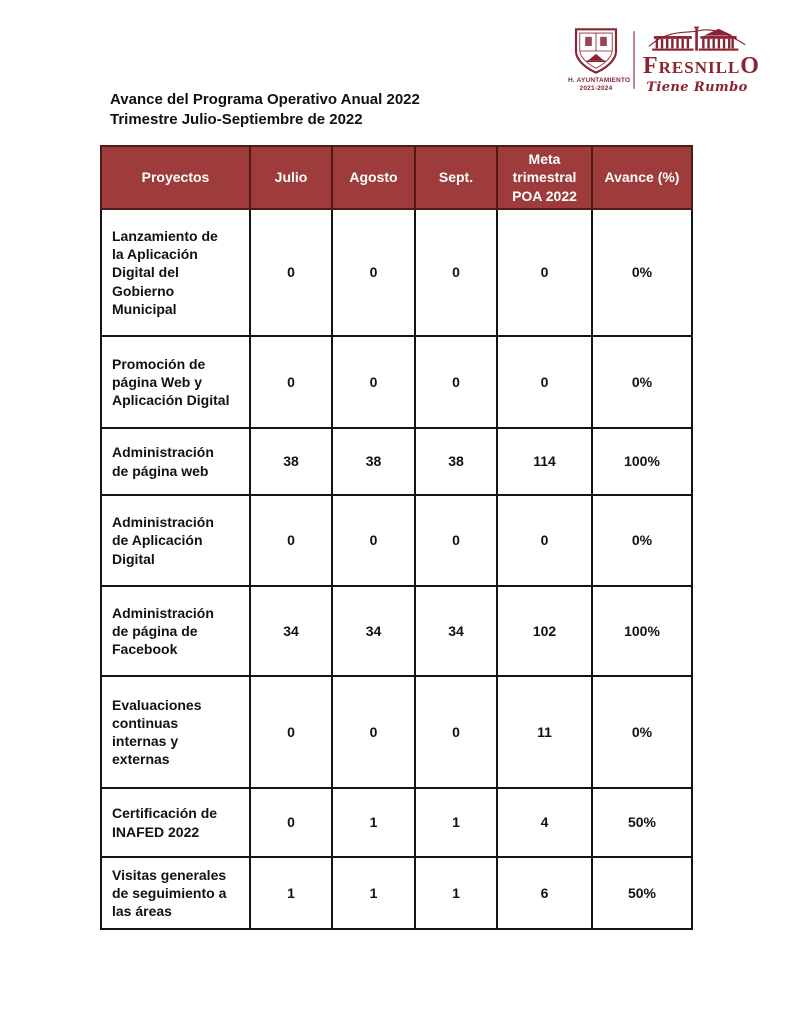  What do you see at coordinates (544, 822) in the screenshot?
I see `value-cell-meta: 4` at bounding box center [544, 822].